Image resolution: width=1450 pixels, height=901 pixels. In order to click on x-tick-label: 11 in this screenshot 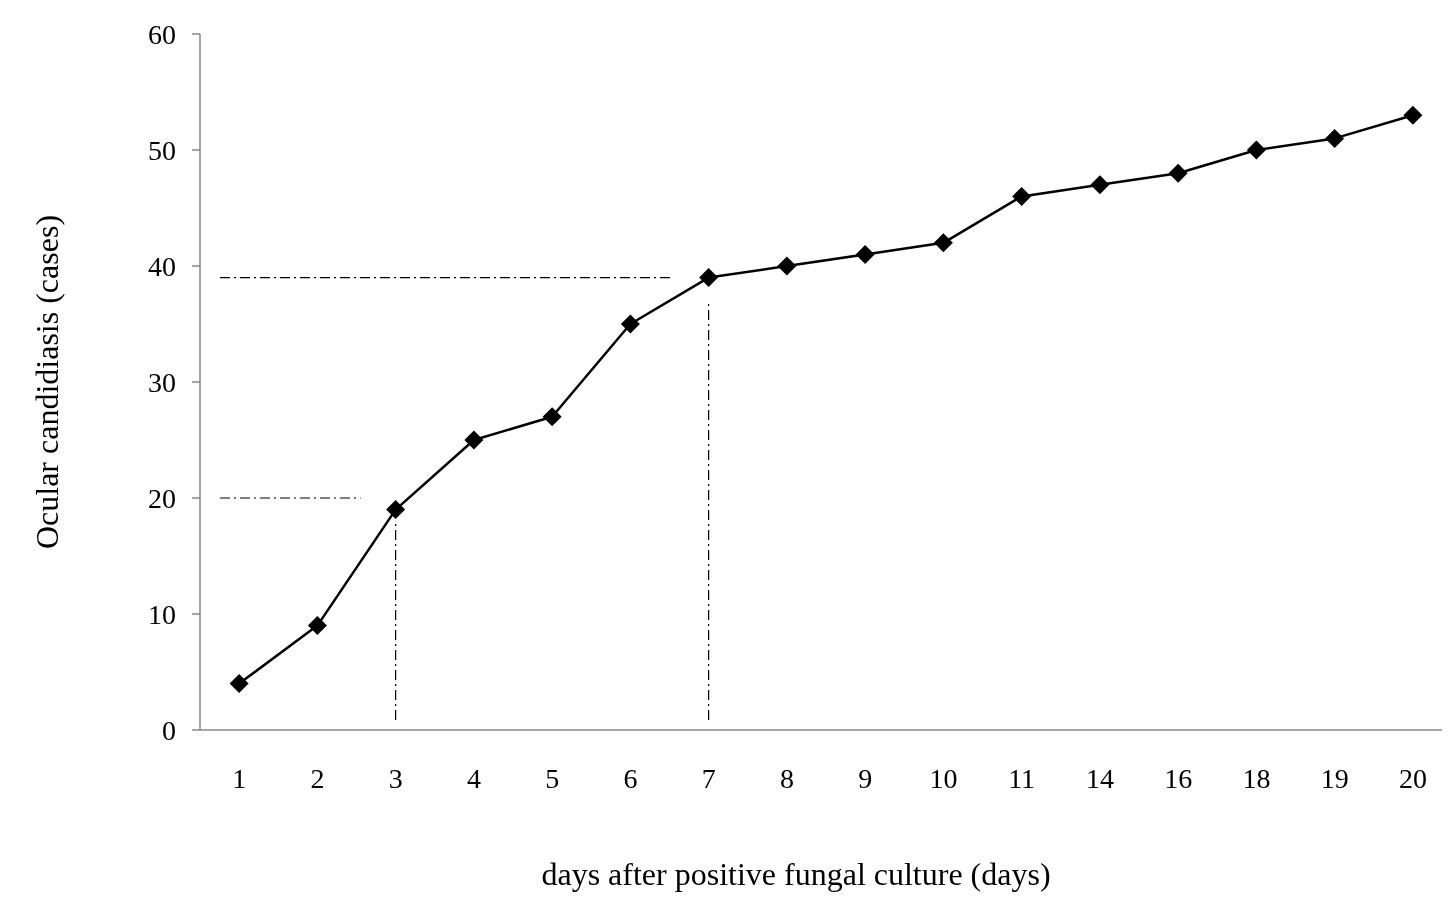, I will do `click(1022, 778)`.